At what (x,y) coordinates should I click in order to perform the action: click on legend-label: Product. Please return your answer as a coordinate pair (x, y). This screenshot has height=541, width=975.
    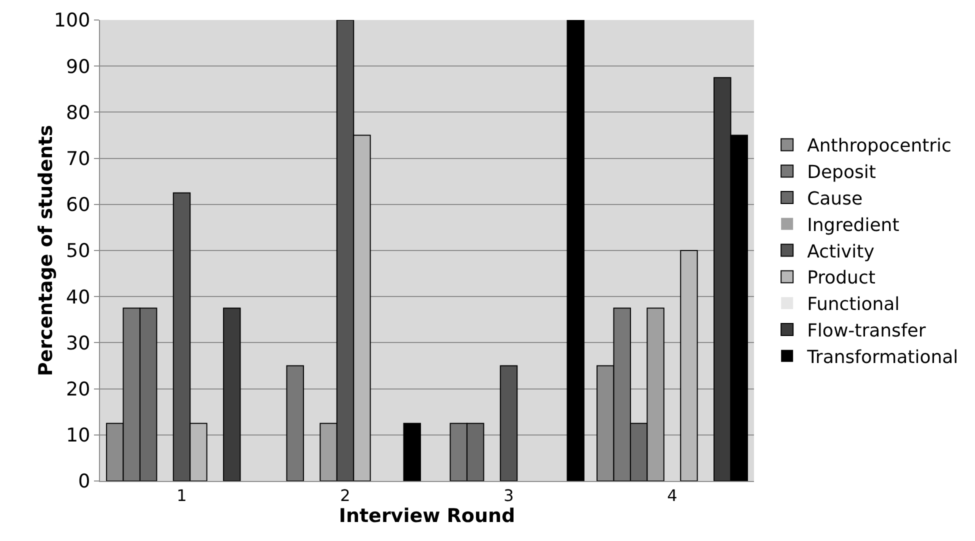
    Looking at the image, I should click on (841, 278).